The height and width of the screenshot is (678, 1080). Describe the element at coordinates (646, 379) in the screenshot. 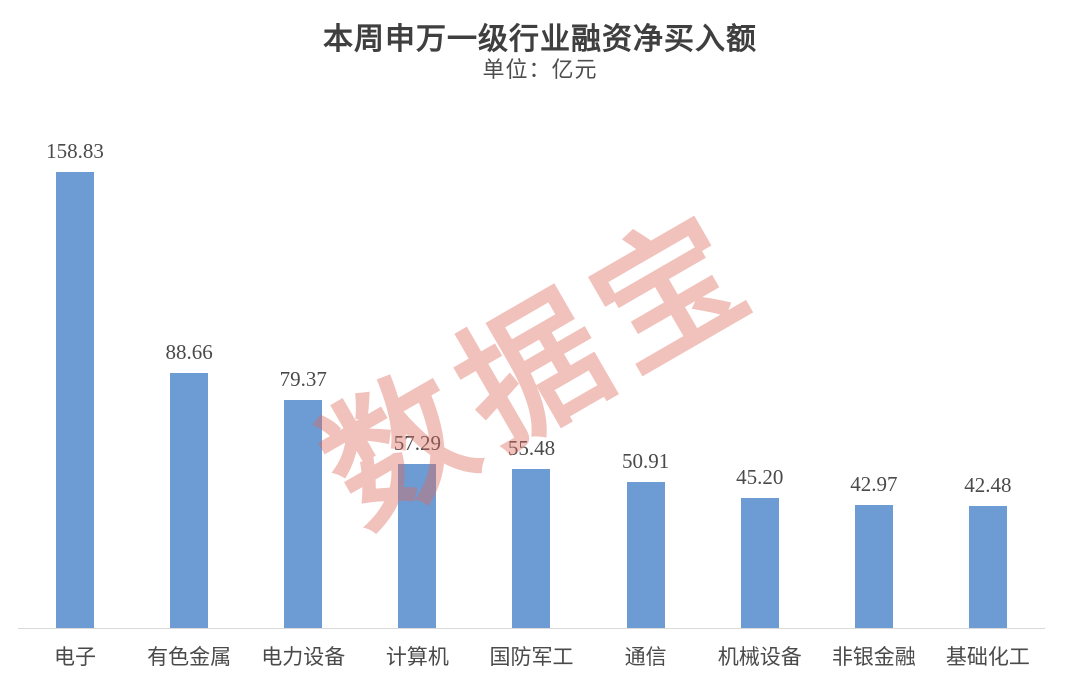

I see `bar-column: 50.91` at that location.